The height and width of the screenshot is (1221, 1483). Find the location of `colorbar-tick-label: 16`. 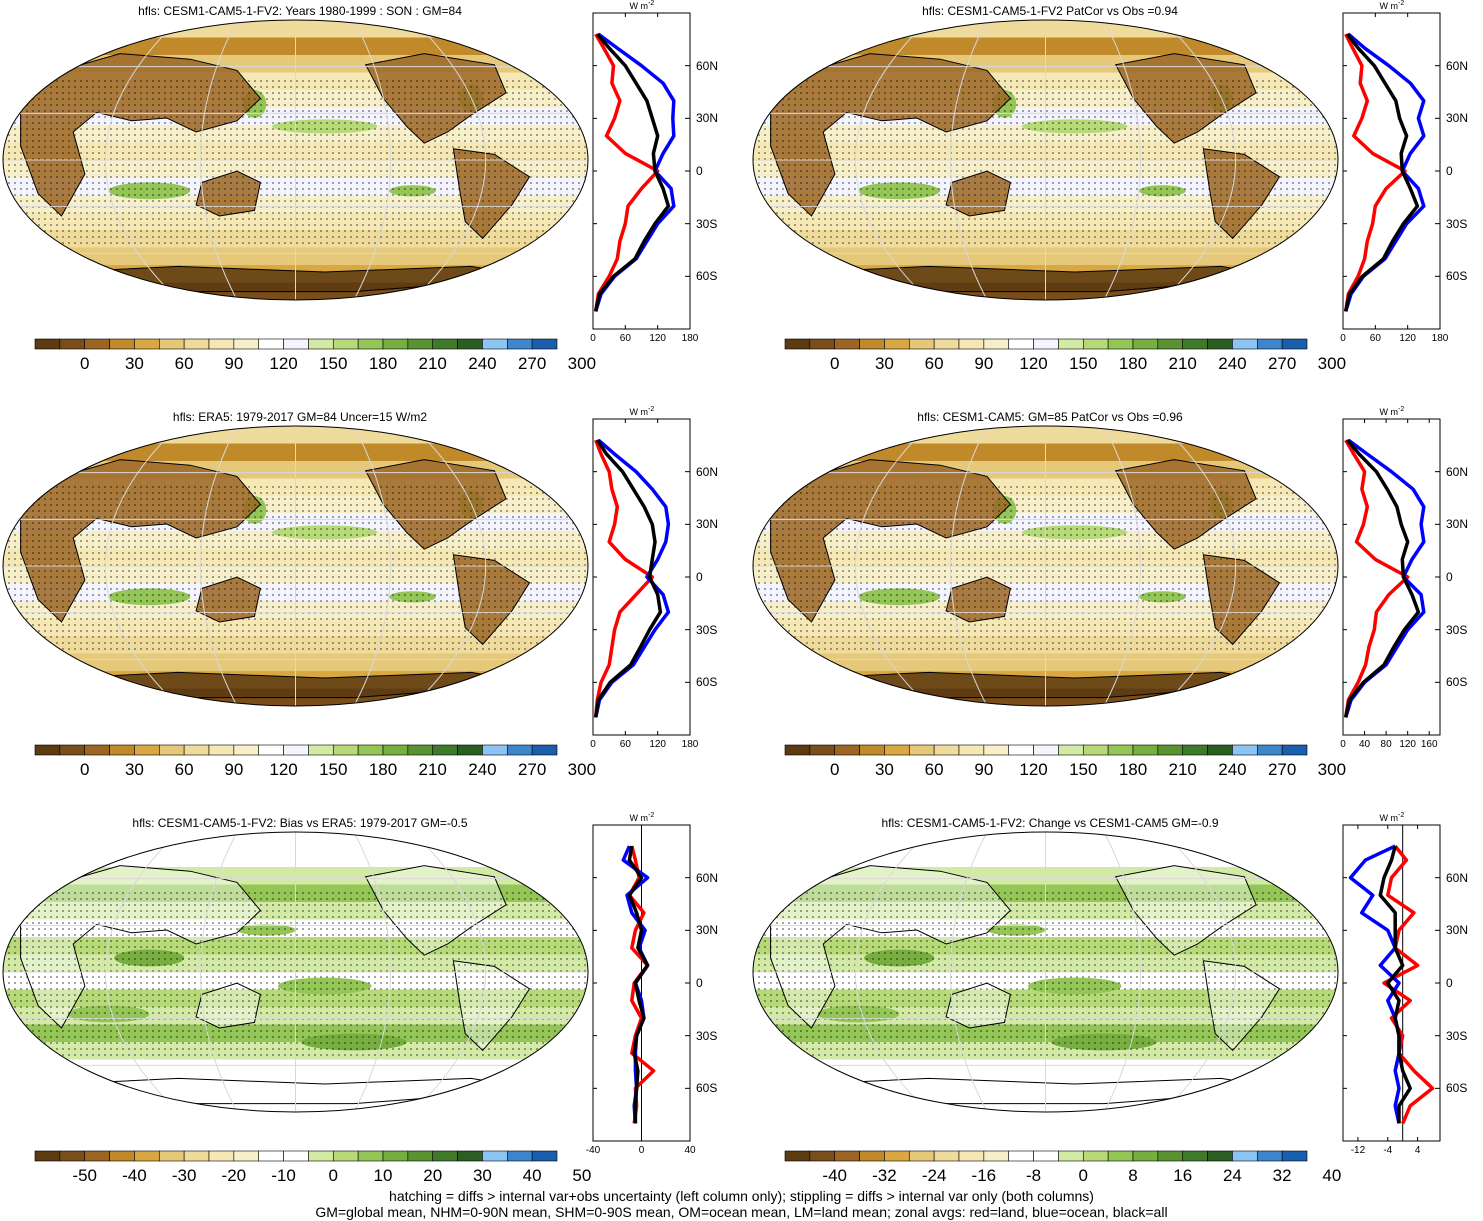

colorbar-tick-label: 16 is located at coordinates (1183, 1175).